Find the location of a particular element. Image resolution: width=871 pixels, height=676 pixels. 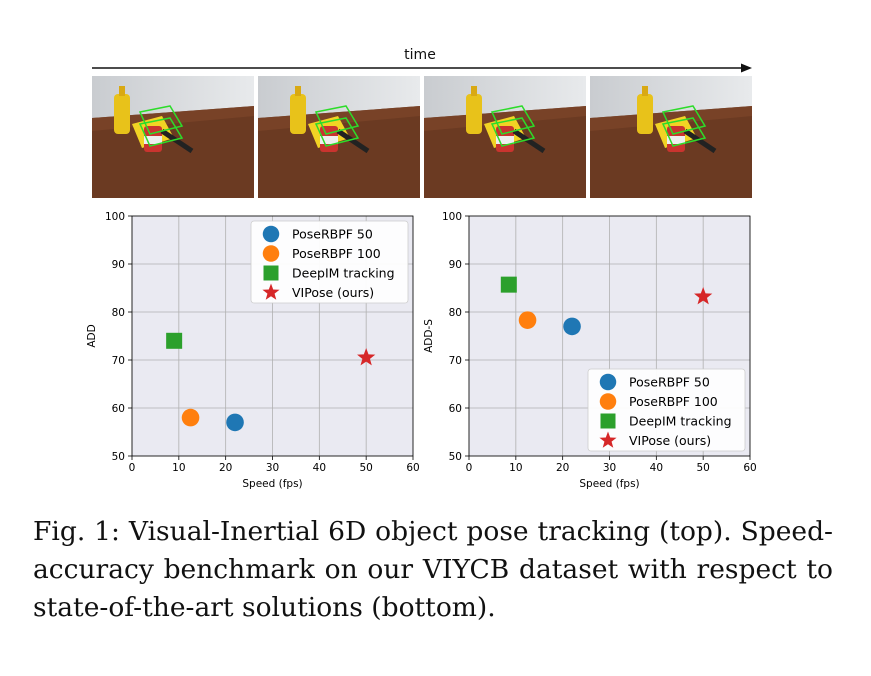

y-axis-label: ADD is located at coordinates (92, 335).